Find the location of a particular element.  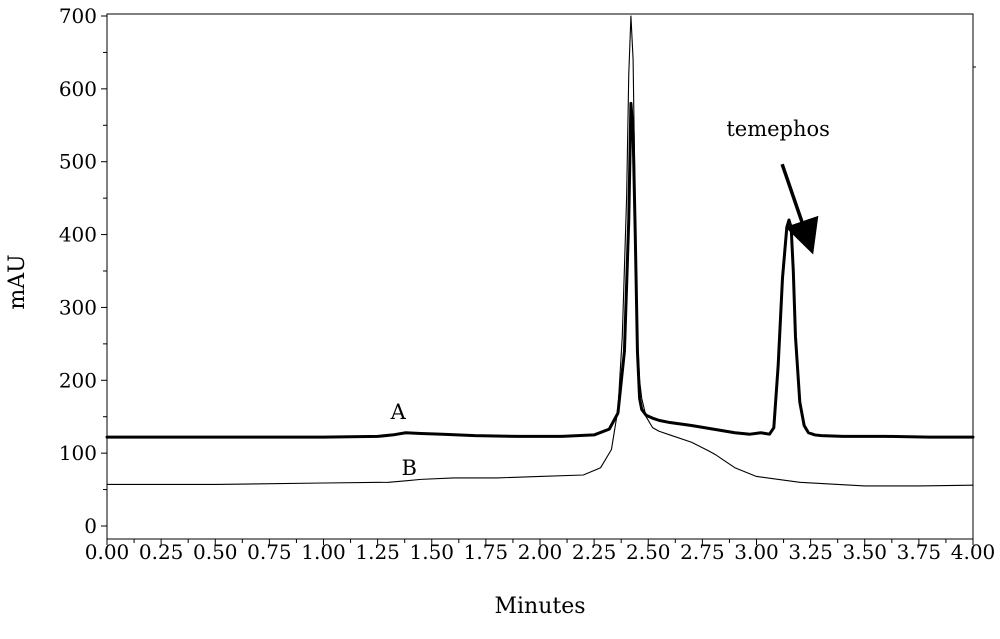

y-tick-label: 400 is located at coordinates (78, 235).